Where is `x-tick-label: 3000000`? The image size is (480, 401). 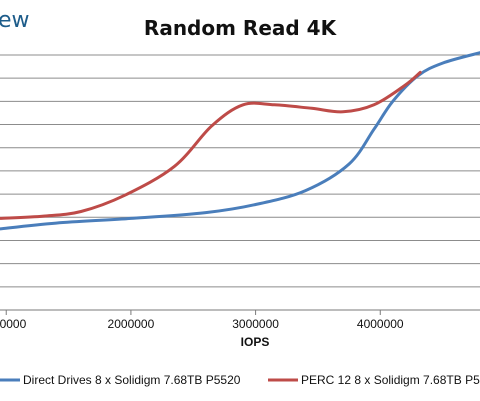 x-tick-label: 3000000 is located at coordinates (255, 324).